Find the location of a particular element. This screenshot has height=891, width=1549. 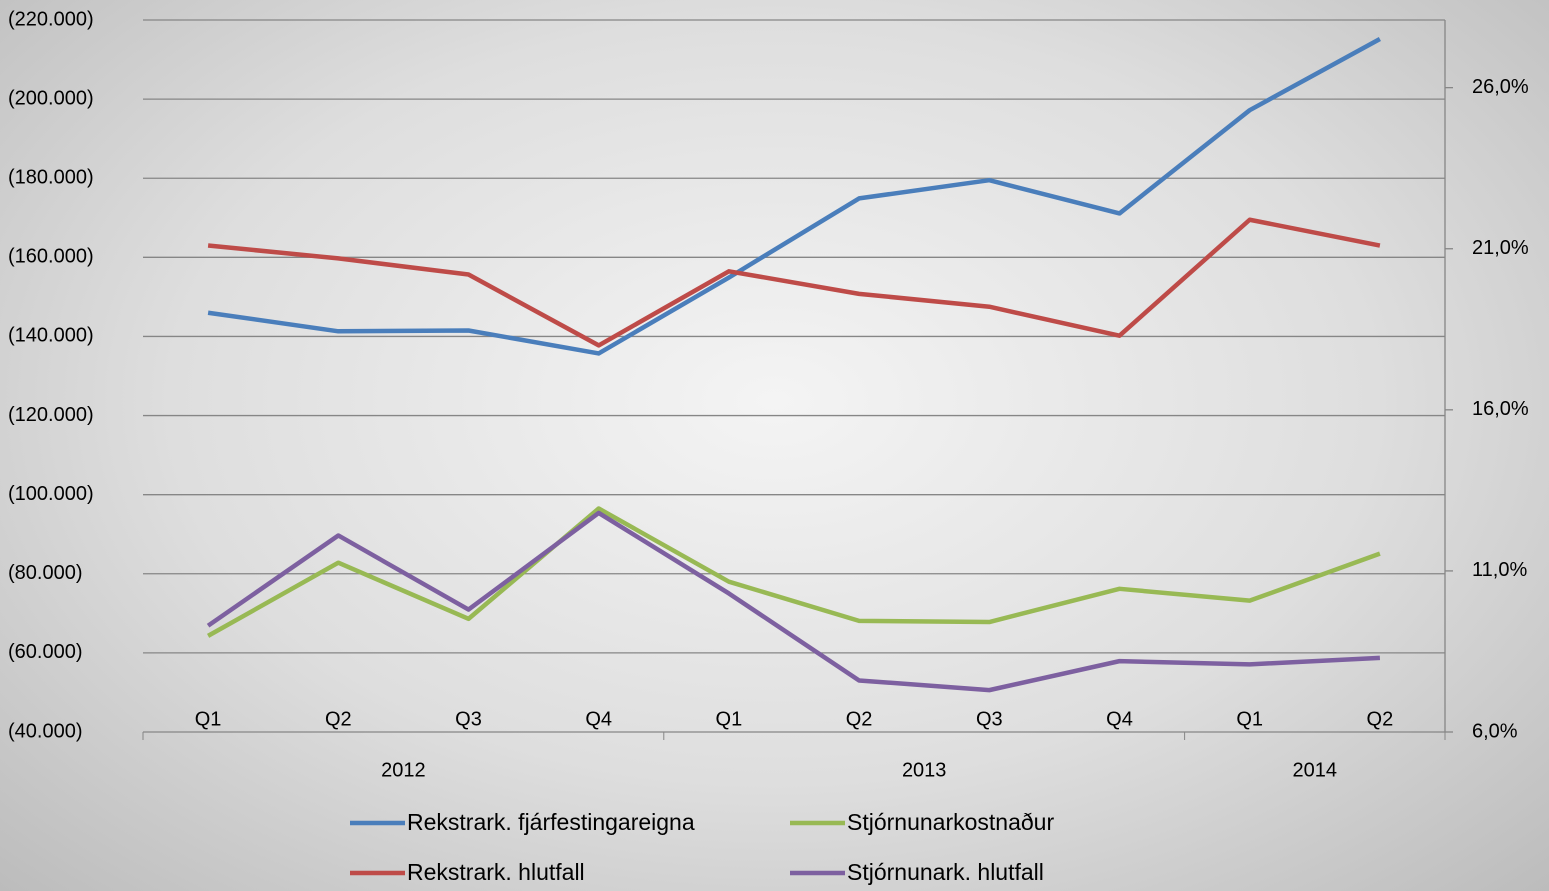

y-tick-label: (120.000) is located at coordinates (51, 415).